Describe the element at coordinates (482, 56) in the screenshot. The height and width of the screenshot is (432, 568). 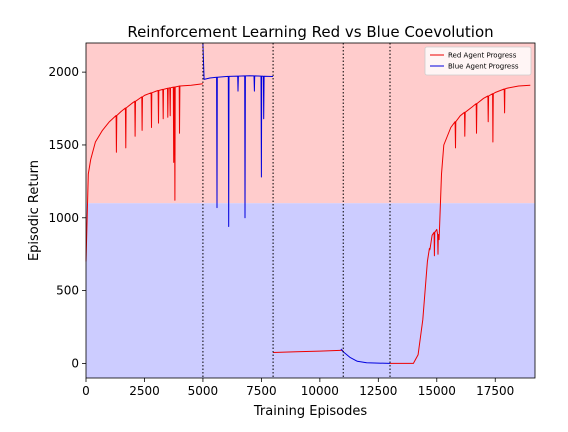
I see `legend-label-0: Red Agent Progress` at that location.